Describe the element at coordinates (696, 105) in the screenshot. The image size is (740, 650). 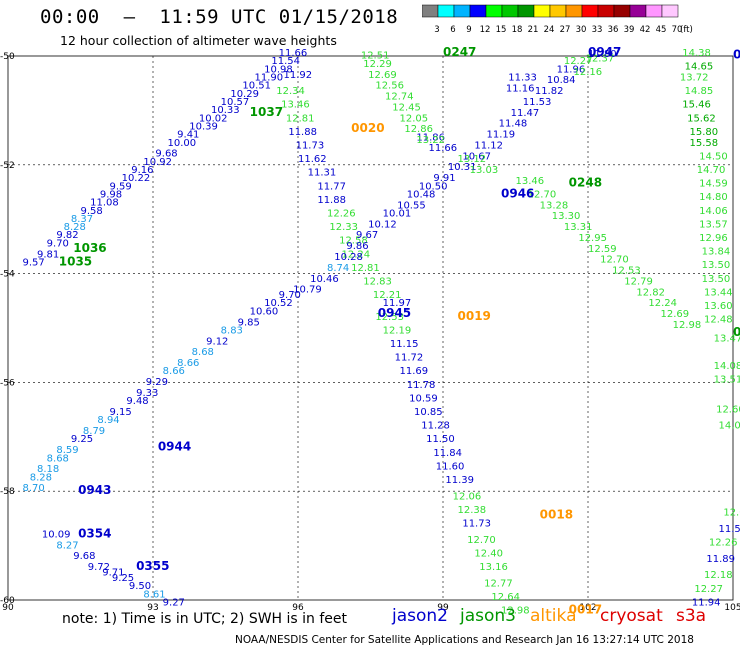
I see `swh-value-label: 15.46` at that location.